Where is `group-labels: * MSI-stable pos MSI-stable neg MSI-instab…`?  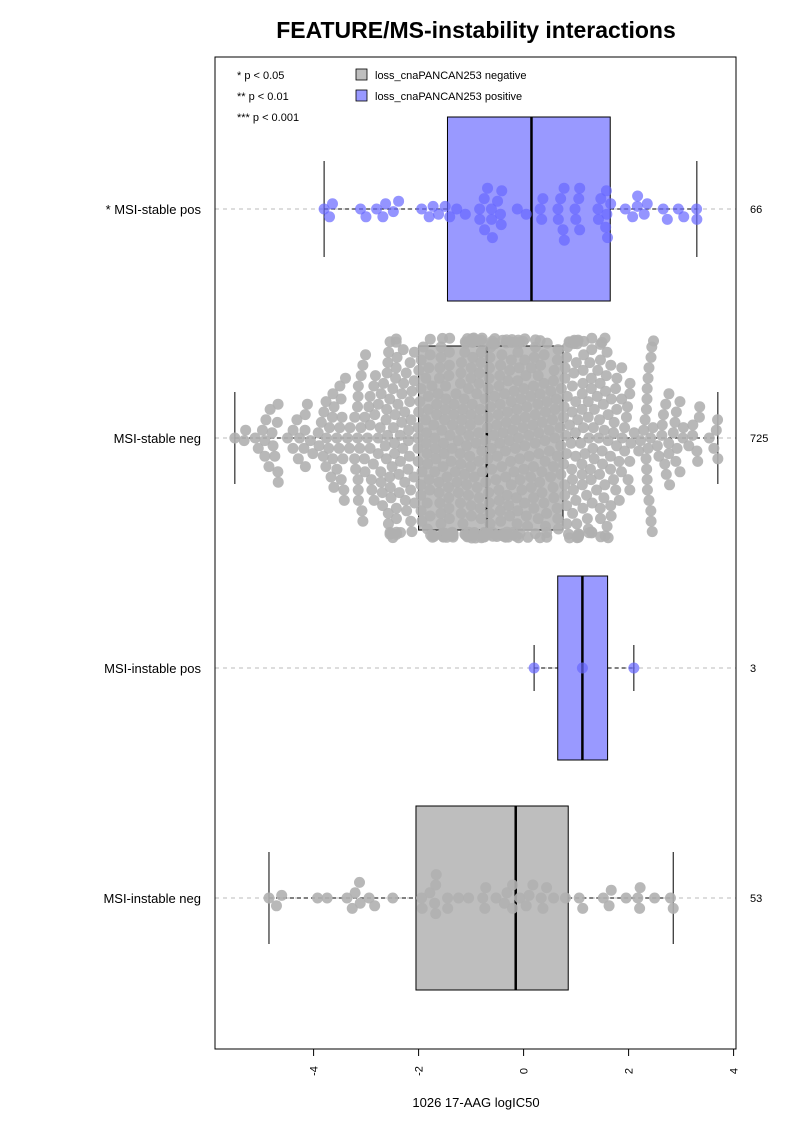
group-labels: * MSI-stable pos MSI-stable neg MSI-instab… is located at coordinates (152, 554).